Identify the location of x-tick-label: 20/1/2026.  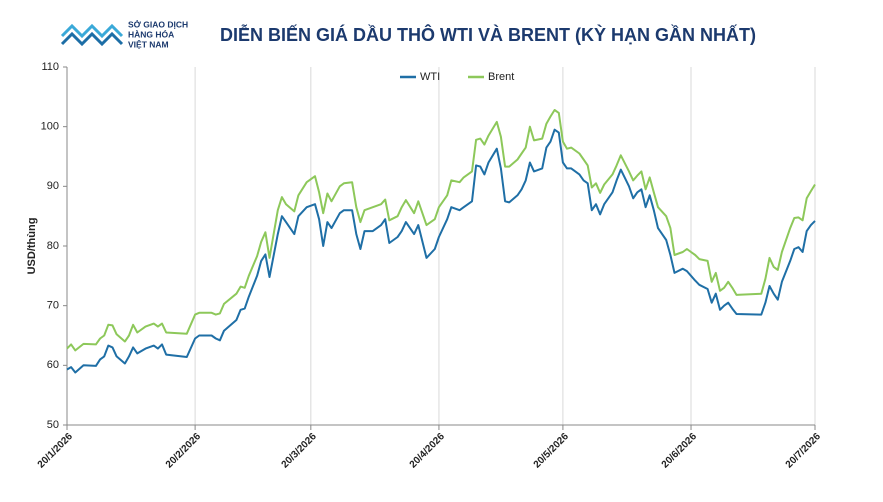
(56, 451).